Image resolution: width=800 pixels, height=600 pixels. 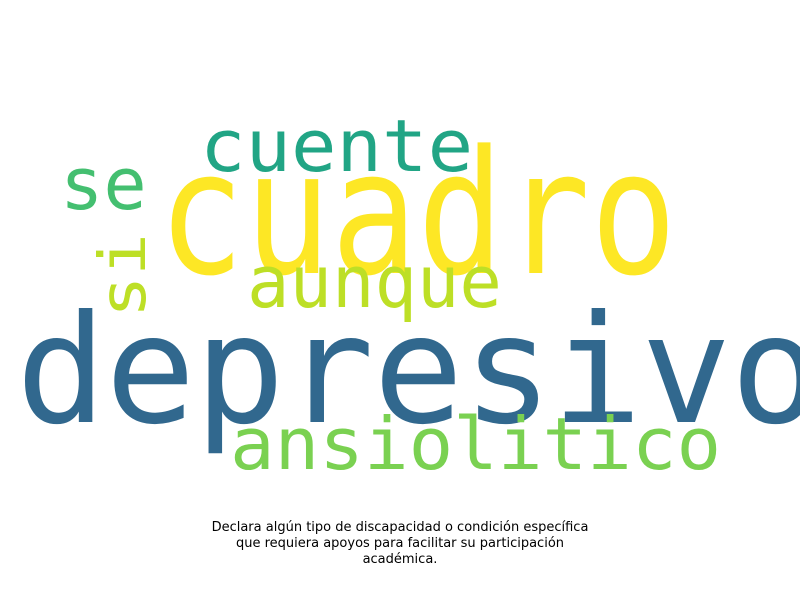 I want to click on word-se: se, so click(x=103, y=184).